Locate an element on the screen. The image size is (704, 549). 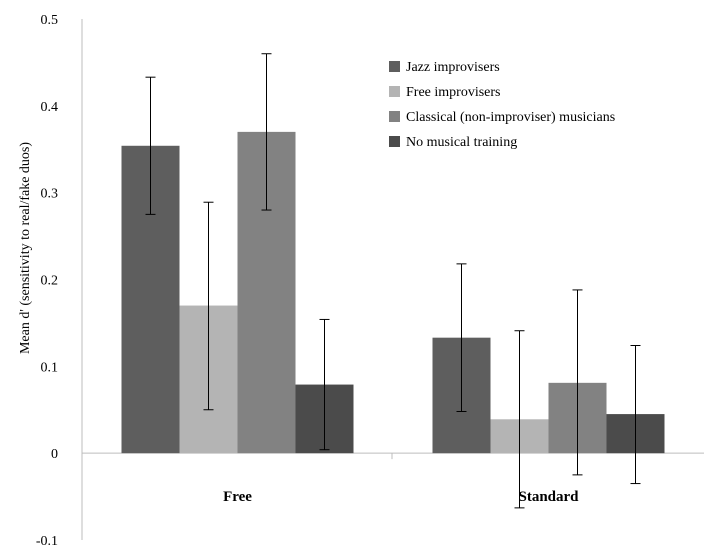
legend-label: No musical training is located at coordinates (461, 142).